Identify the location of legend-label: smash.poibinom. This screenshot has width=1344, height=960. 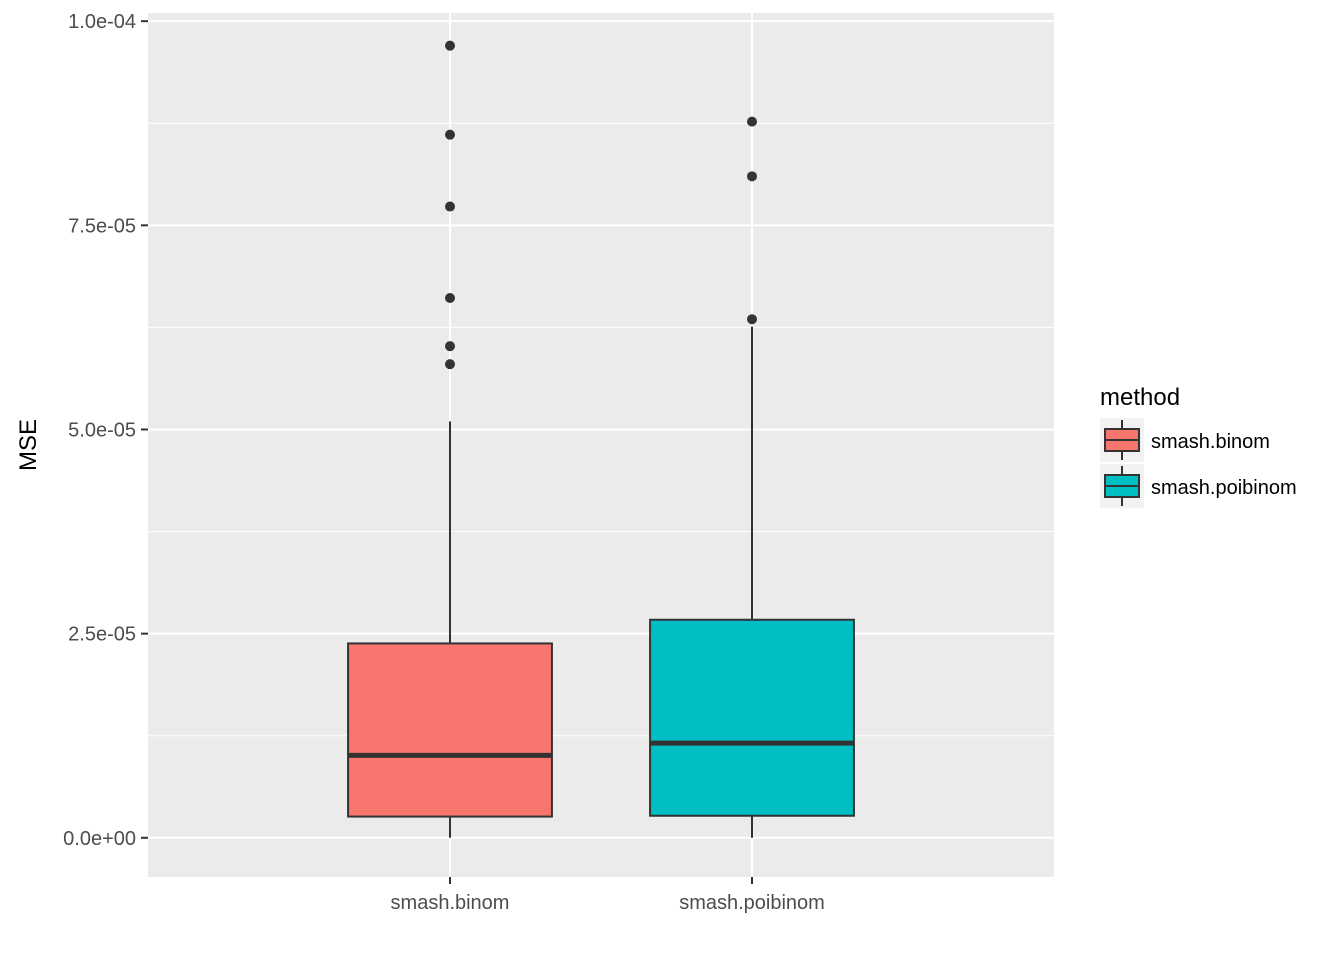
(1224, 488).